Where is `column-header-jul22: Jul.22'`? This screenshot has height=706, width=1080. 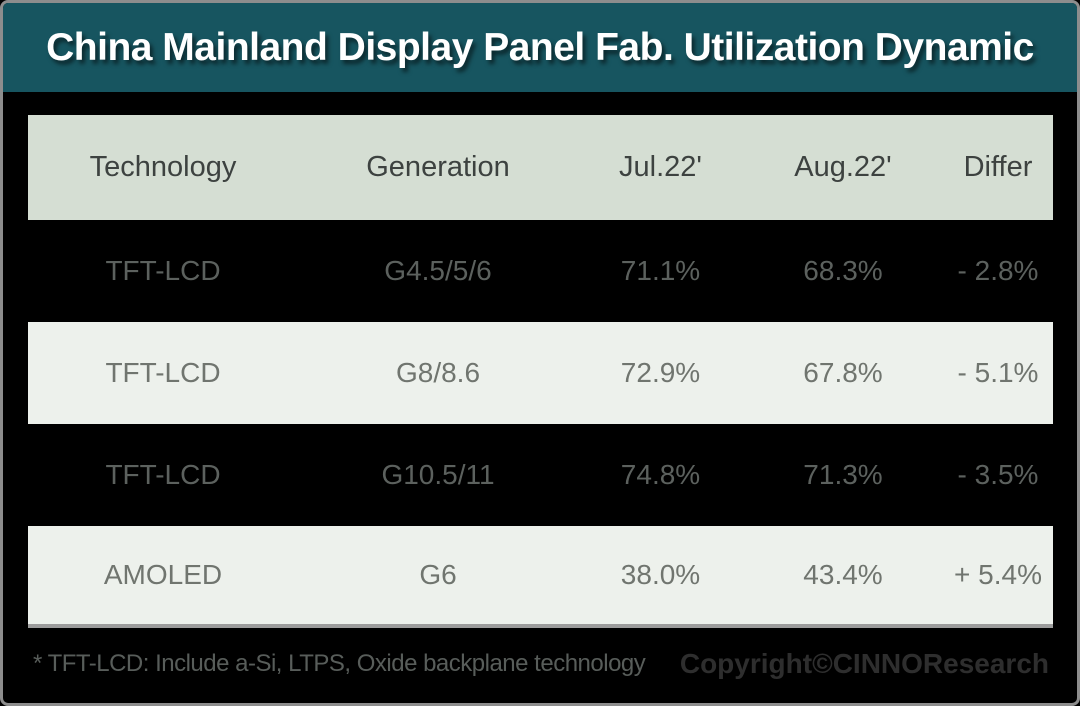
column-header-jul22: Jul.22' is located at coordinates (660, 167).